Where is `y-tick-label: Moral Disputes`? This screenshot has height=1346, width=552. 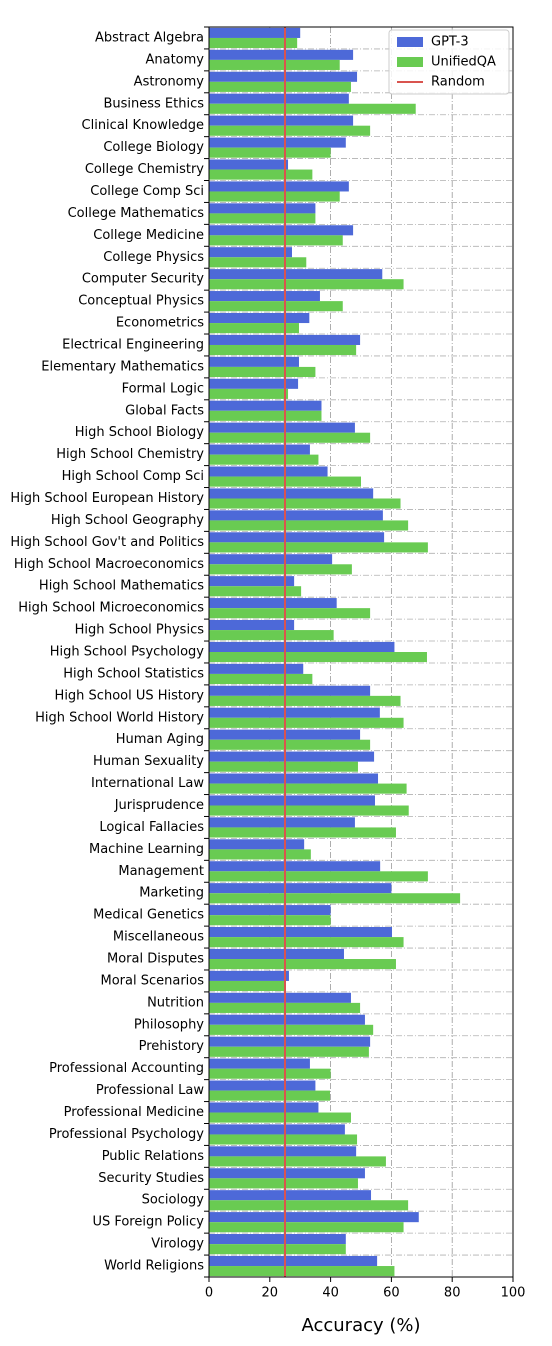
y-tick-label: Moral Disputes is located at coordinates (155, 959).